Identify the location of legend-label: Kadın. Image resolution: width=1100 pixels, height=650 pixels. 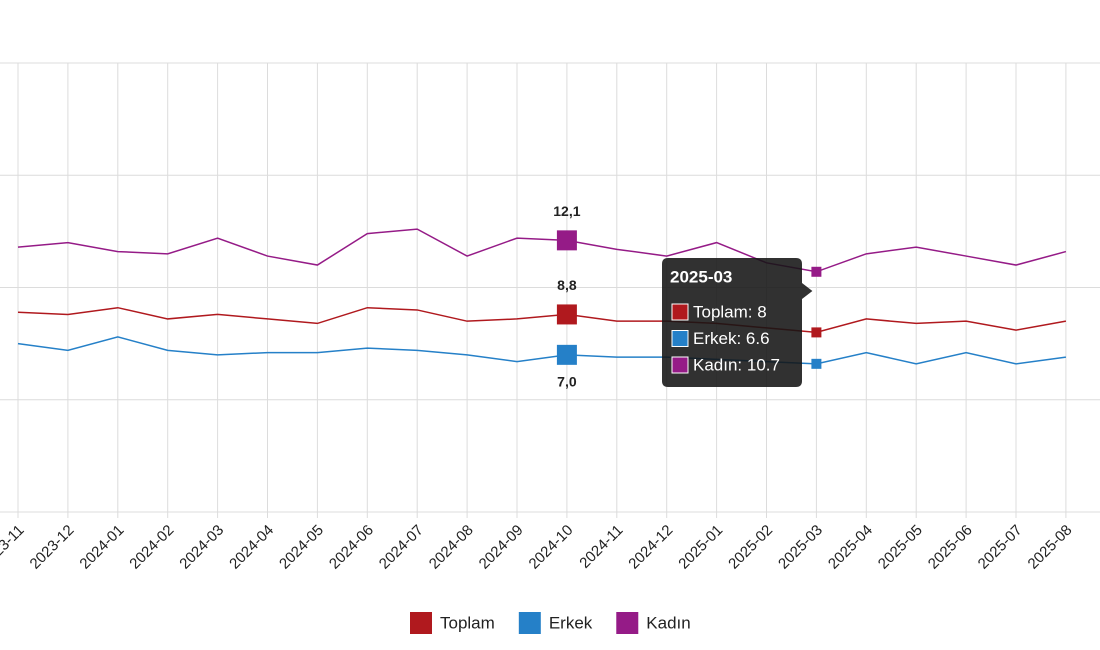
(668, 622).